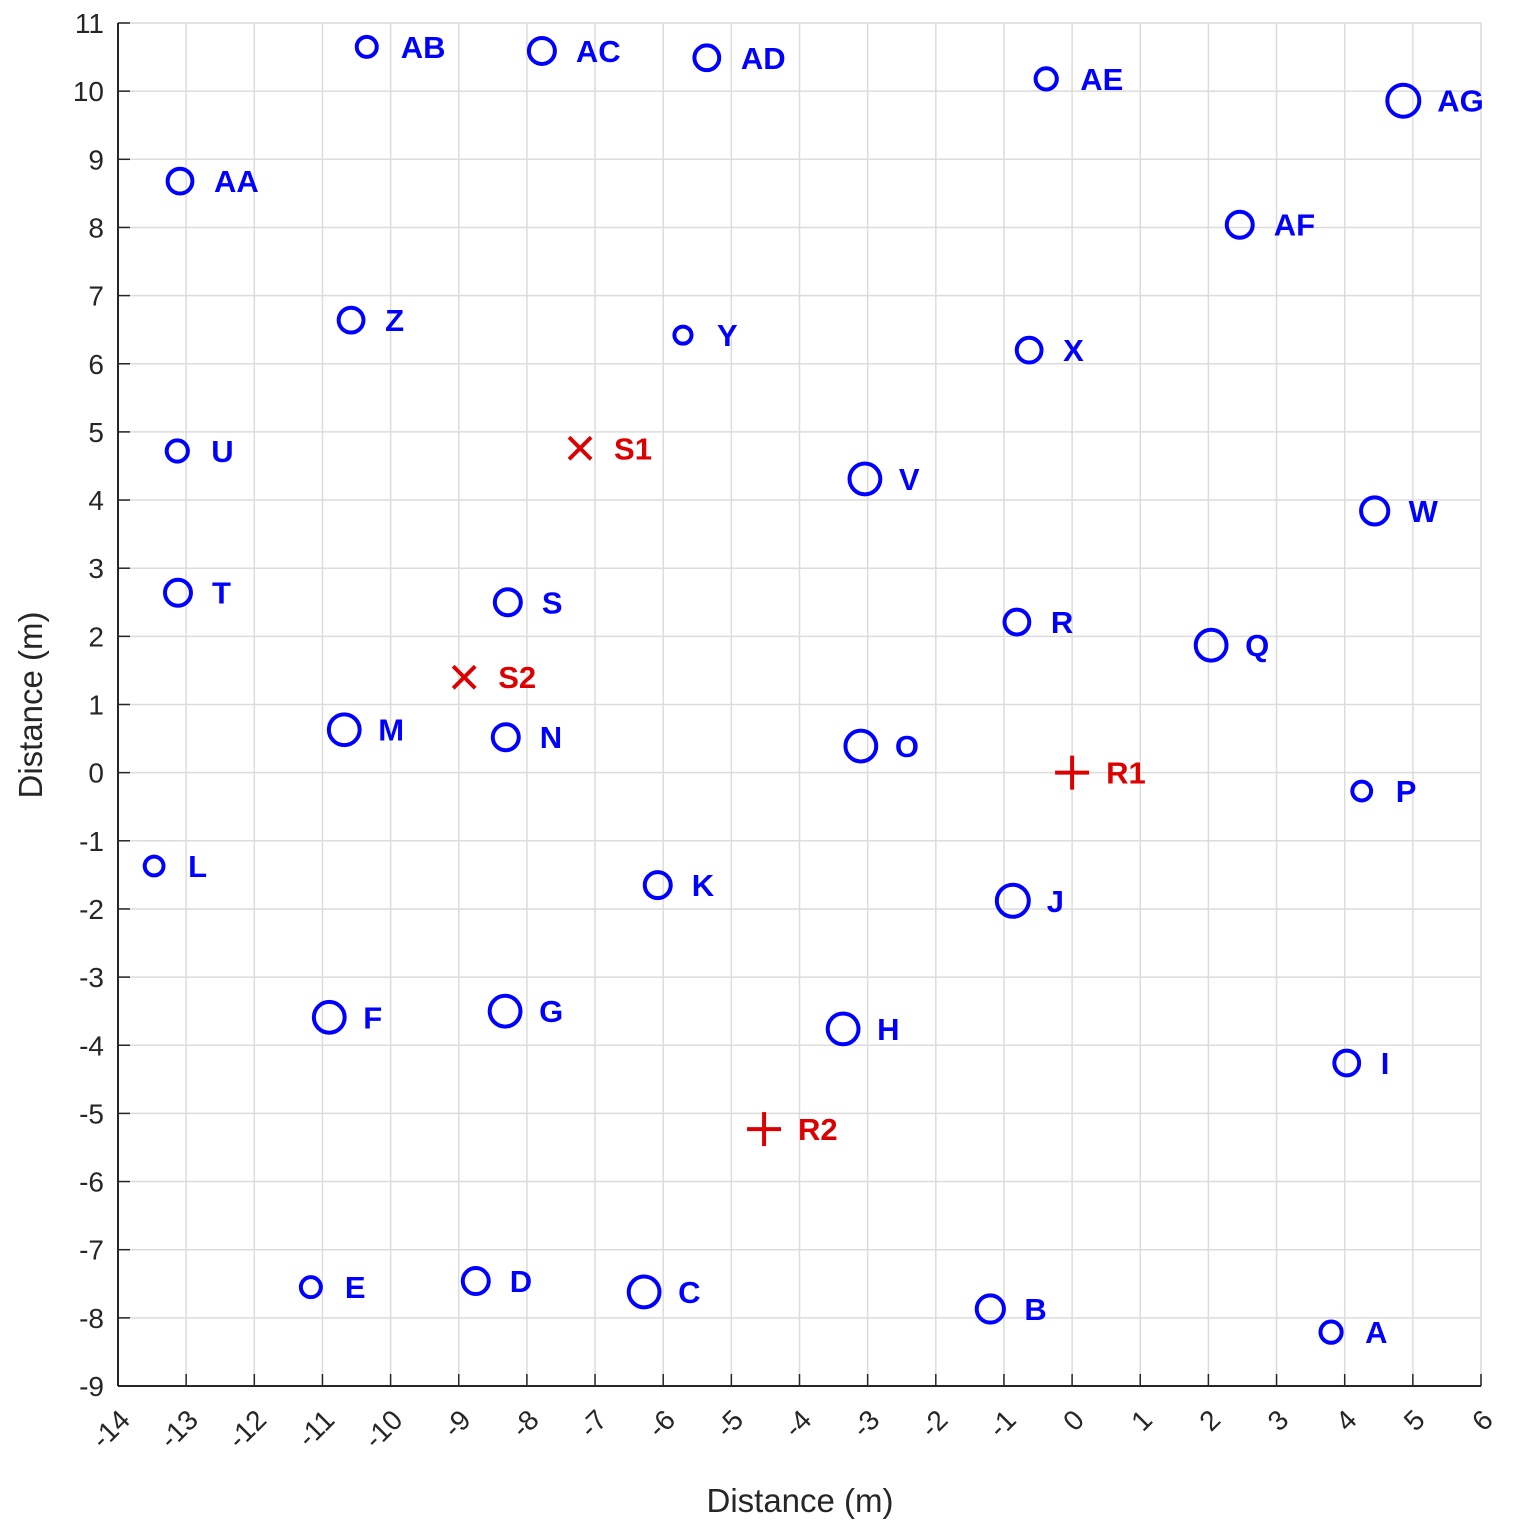 The width and height of the screenshot is (1524, 1529). What do you see at coordinates (764, 1129) in the screenshot?
I see `receiver-marker` at bounding box center [764, 1129].